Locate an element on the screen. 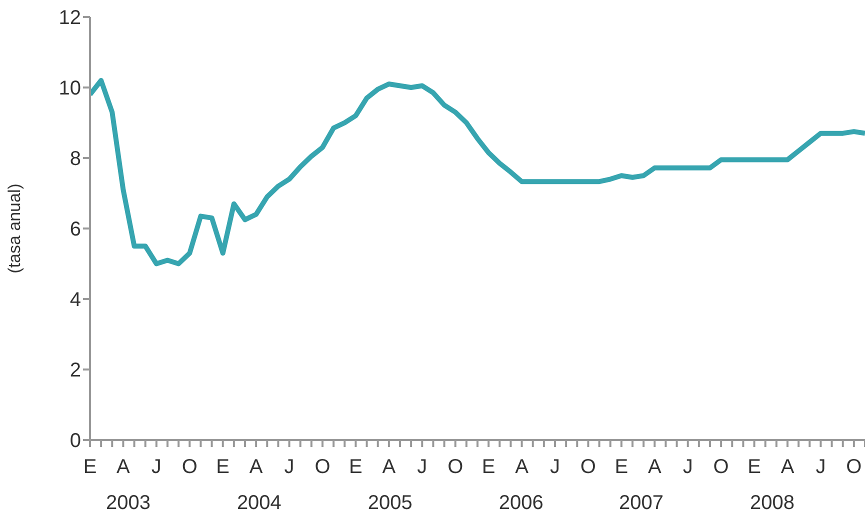  text: 2005 is located at coordinates (390, 503).